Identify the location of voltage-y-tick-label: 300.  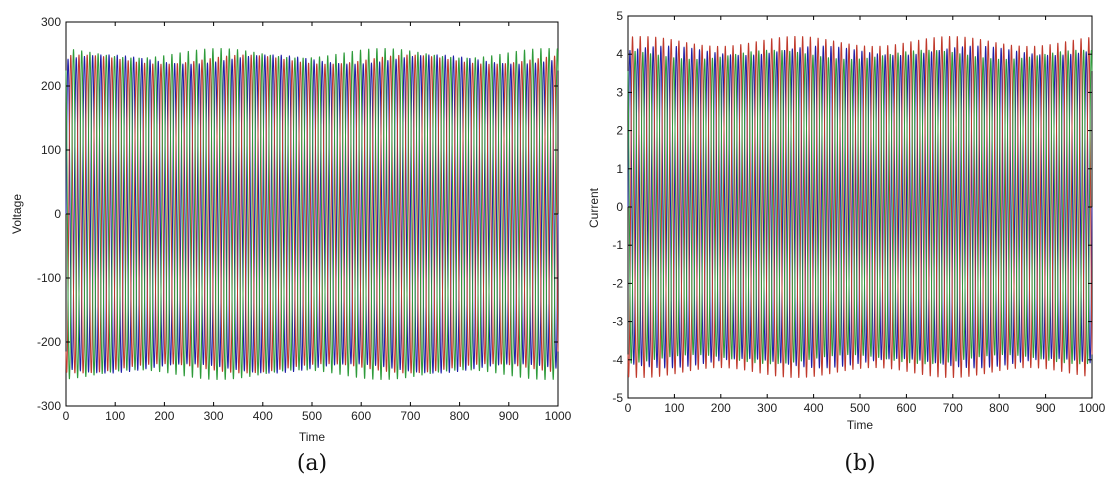
(51, 22).